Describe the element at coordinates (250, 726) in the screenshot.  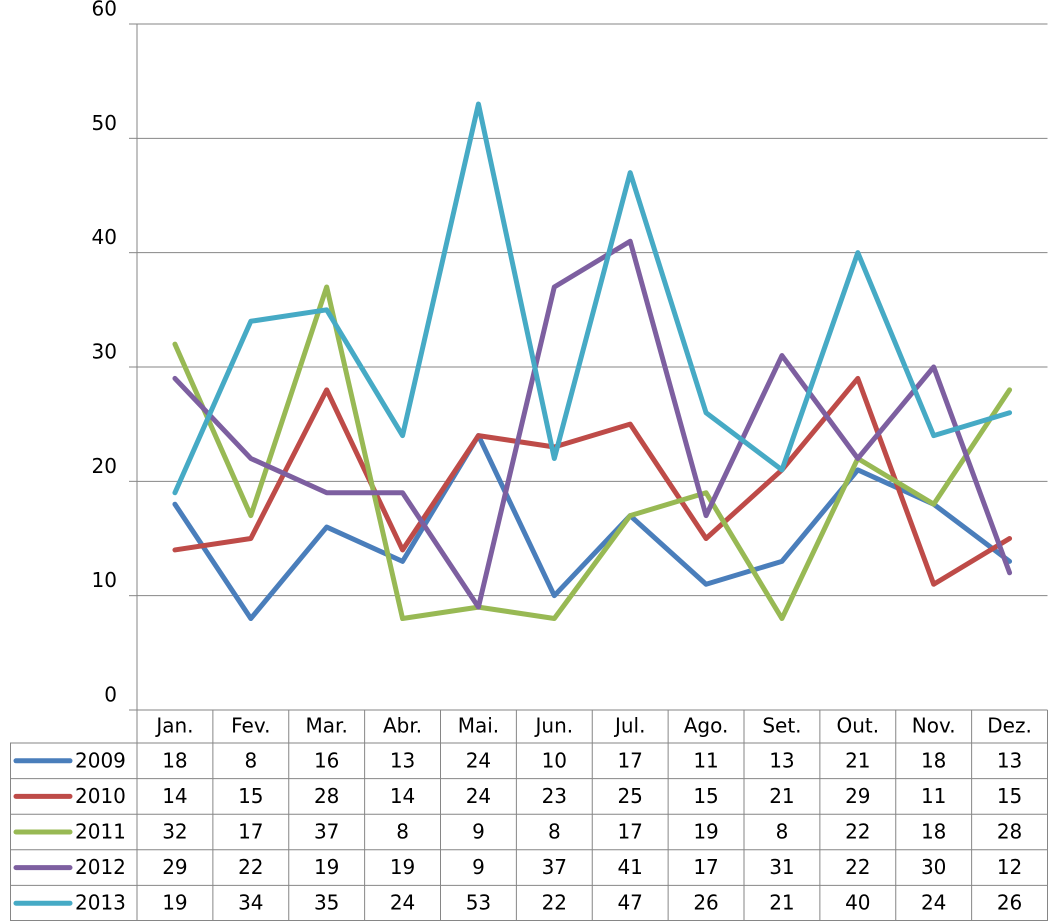
I see `x-tick-label: Fev.` at that location.